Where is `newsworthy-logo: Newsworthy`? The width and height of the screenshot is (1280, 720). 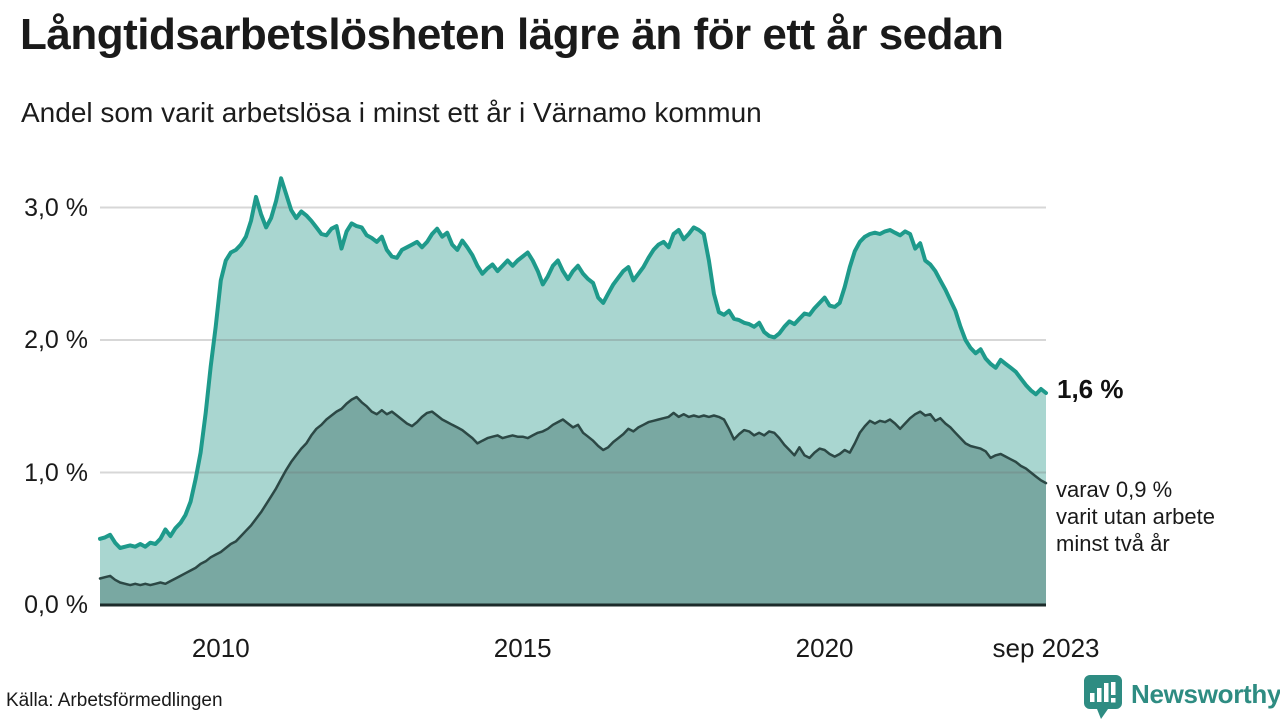 newsworthy-logo: Newsworthy is located at coordinates (1181, 697).